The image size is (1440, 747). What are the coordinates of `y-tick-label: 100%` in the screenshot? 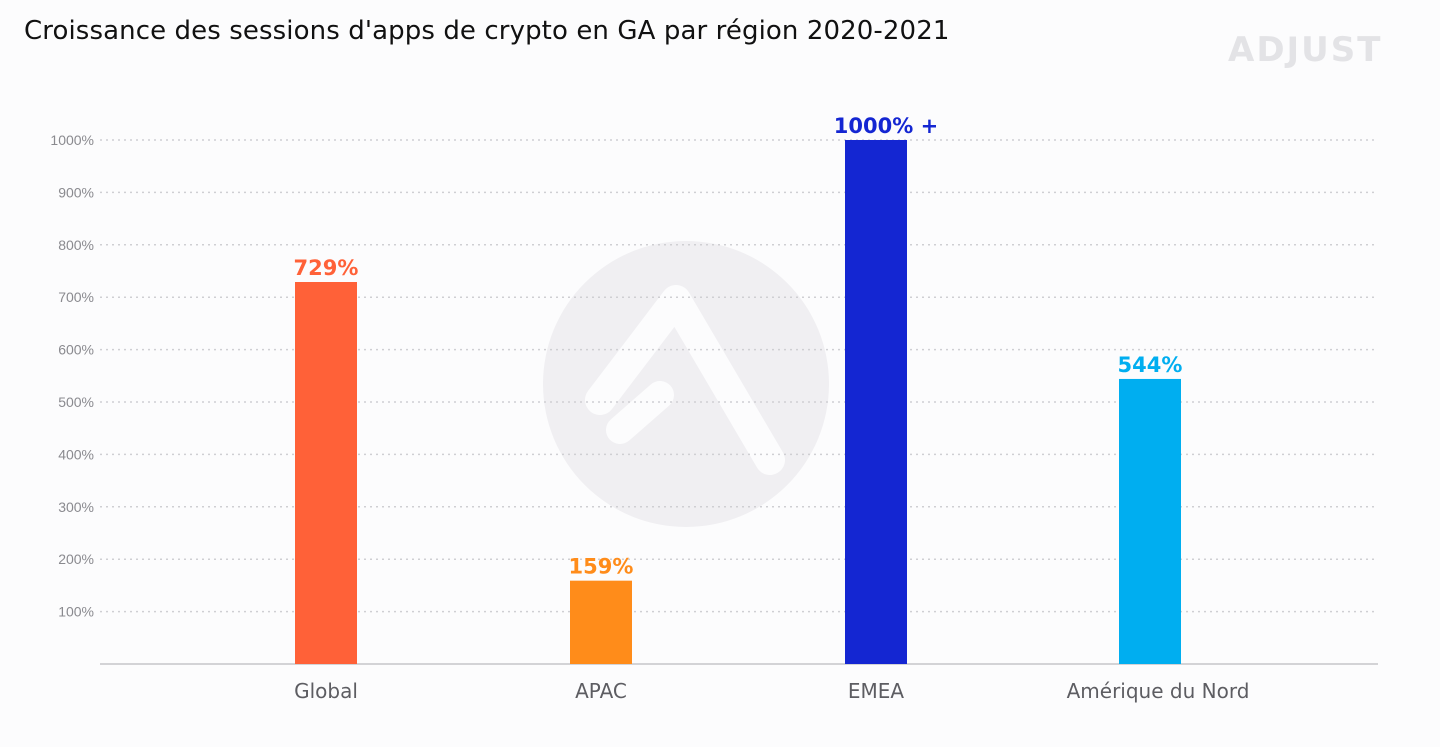 It's located at (76, 612).